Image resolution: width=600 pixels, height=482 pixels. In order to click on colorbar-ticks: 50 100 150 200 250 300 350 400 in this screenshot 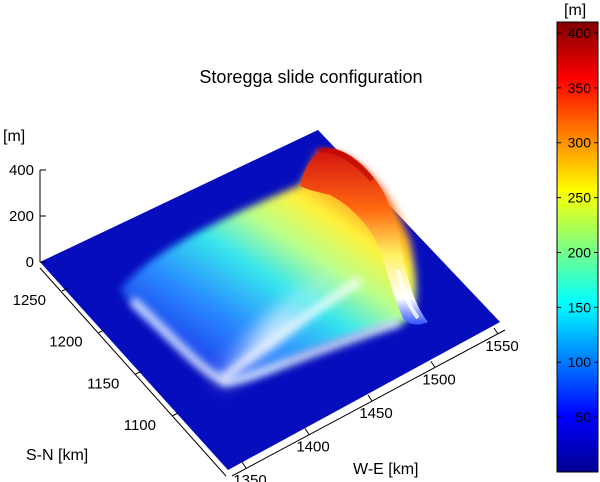, I will do `click(577, 225)`.